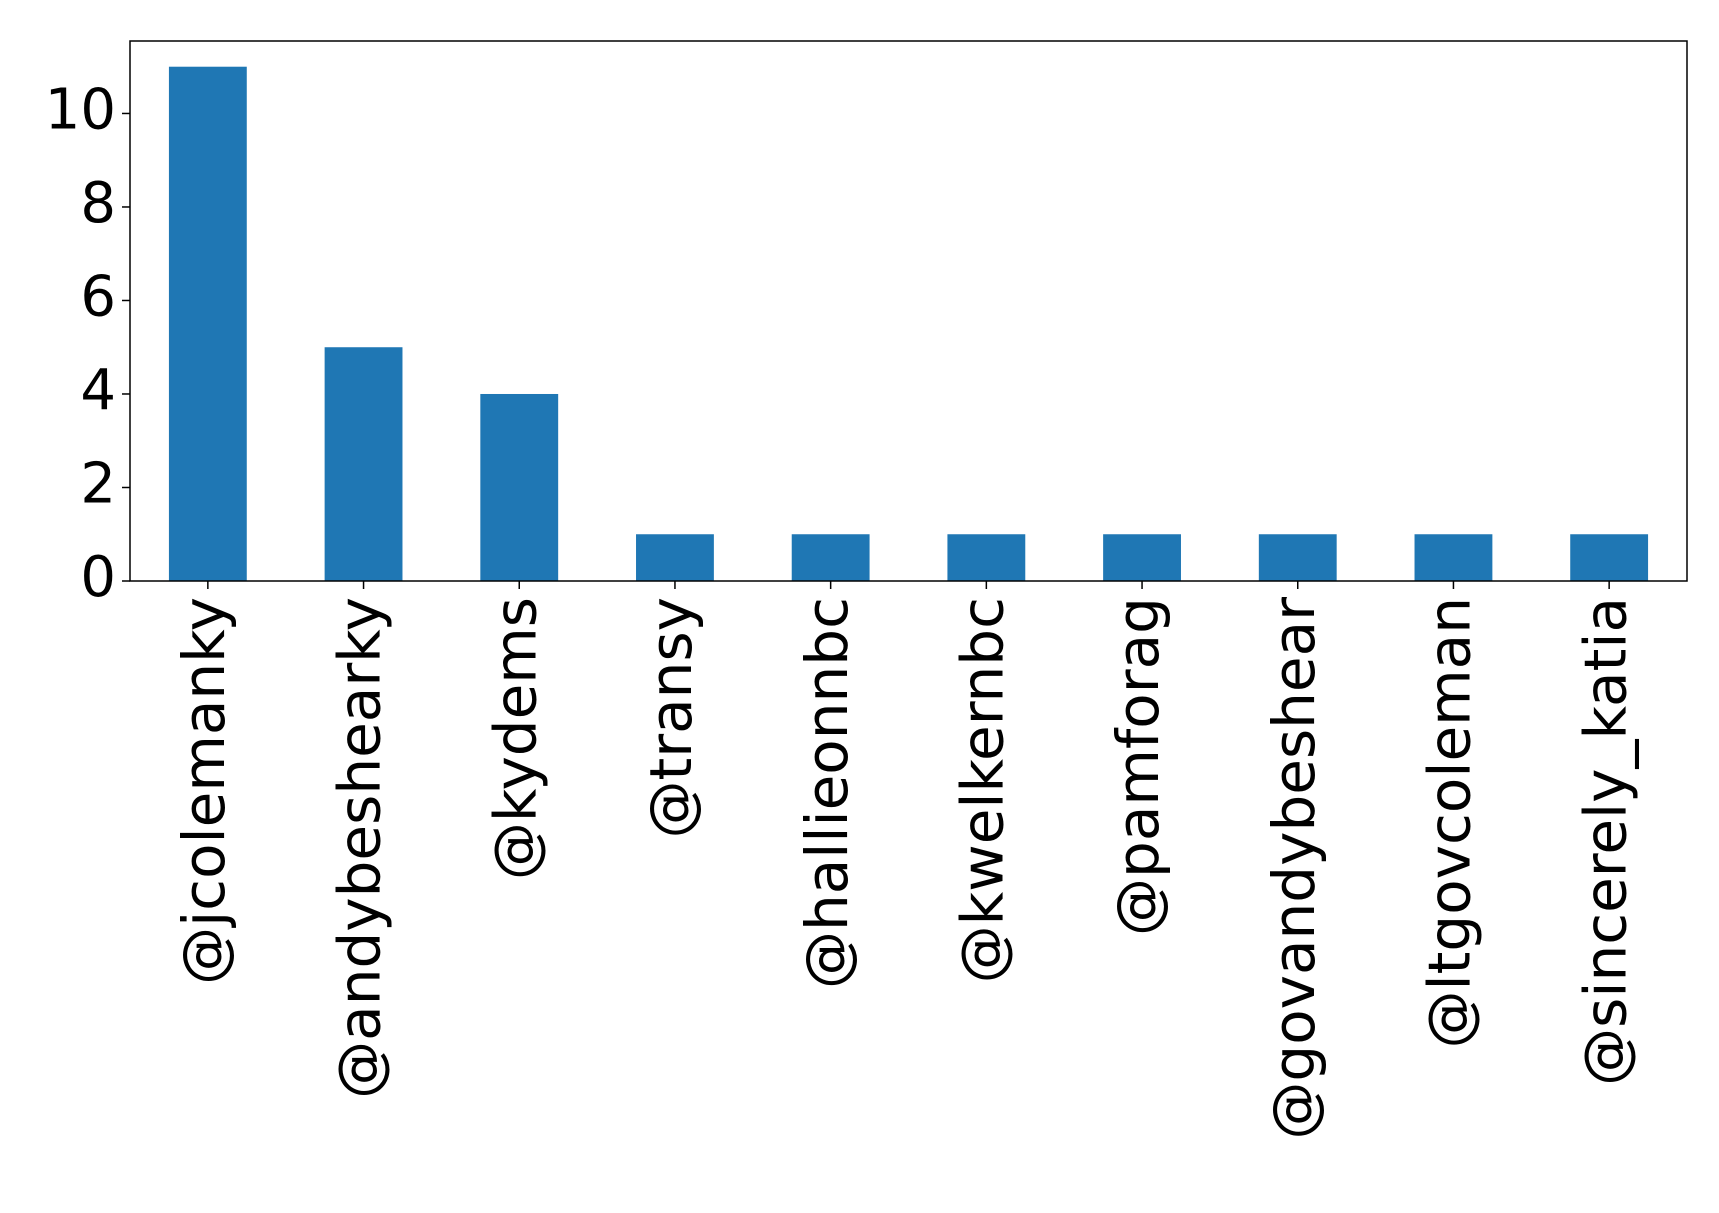 The width and height of the screenshot is (1719, 1213). I want to click on x-tick-label: @kydems, so click(515, 738).